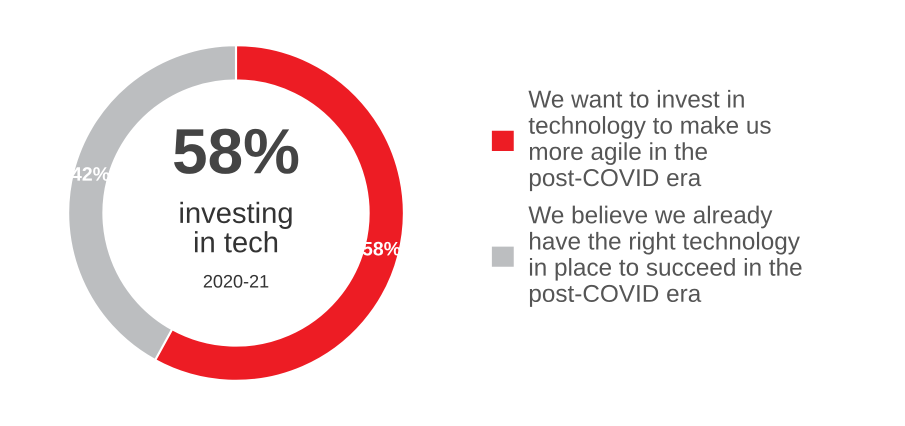  What do you see at coordinates (236, 281) in the screenshot?
I see `text: 2020-21` at bounding box center [236, 281].